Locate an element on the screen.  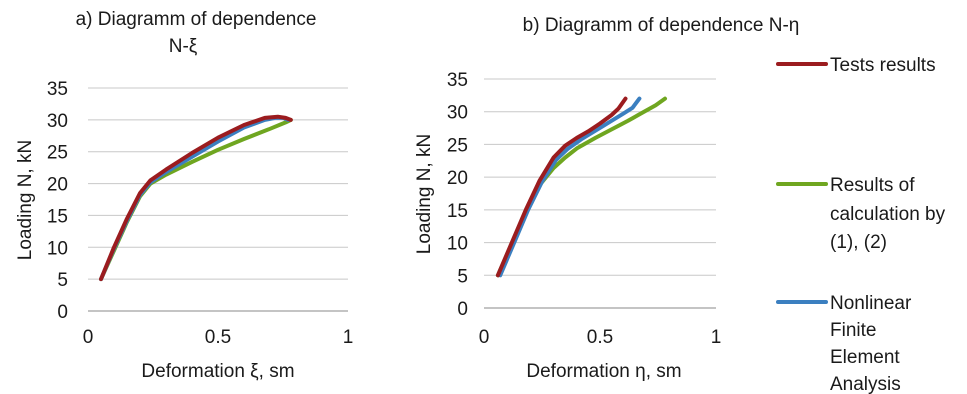
chart-title-line: a) Diagramm of dependence is located at coordinates (196, 19).